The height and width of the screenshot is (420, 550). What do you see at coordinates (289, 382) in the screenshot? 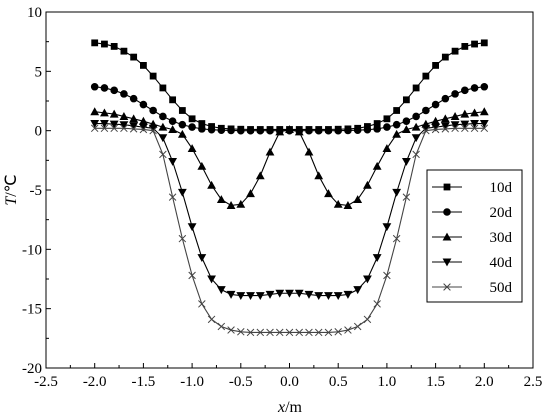
I see `x-tick-label: 0.0` at bounding box center [289, 382].